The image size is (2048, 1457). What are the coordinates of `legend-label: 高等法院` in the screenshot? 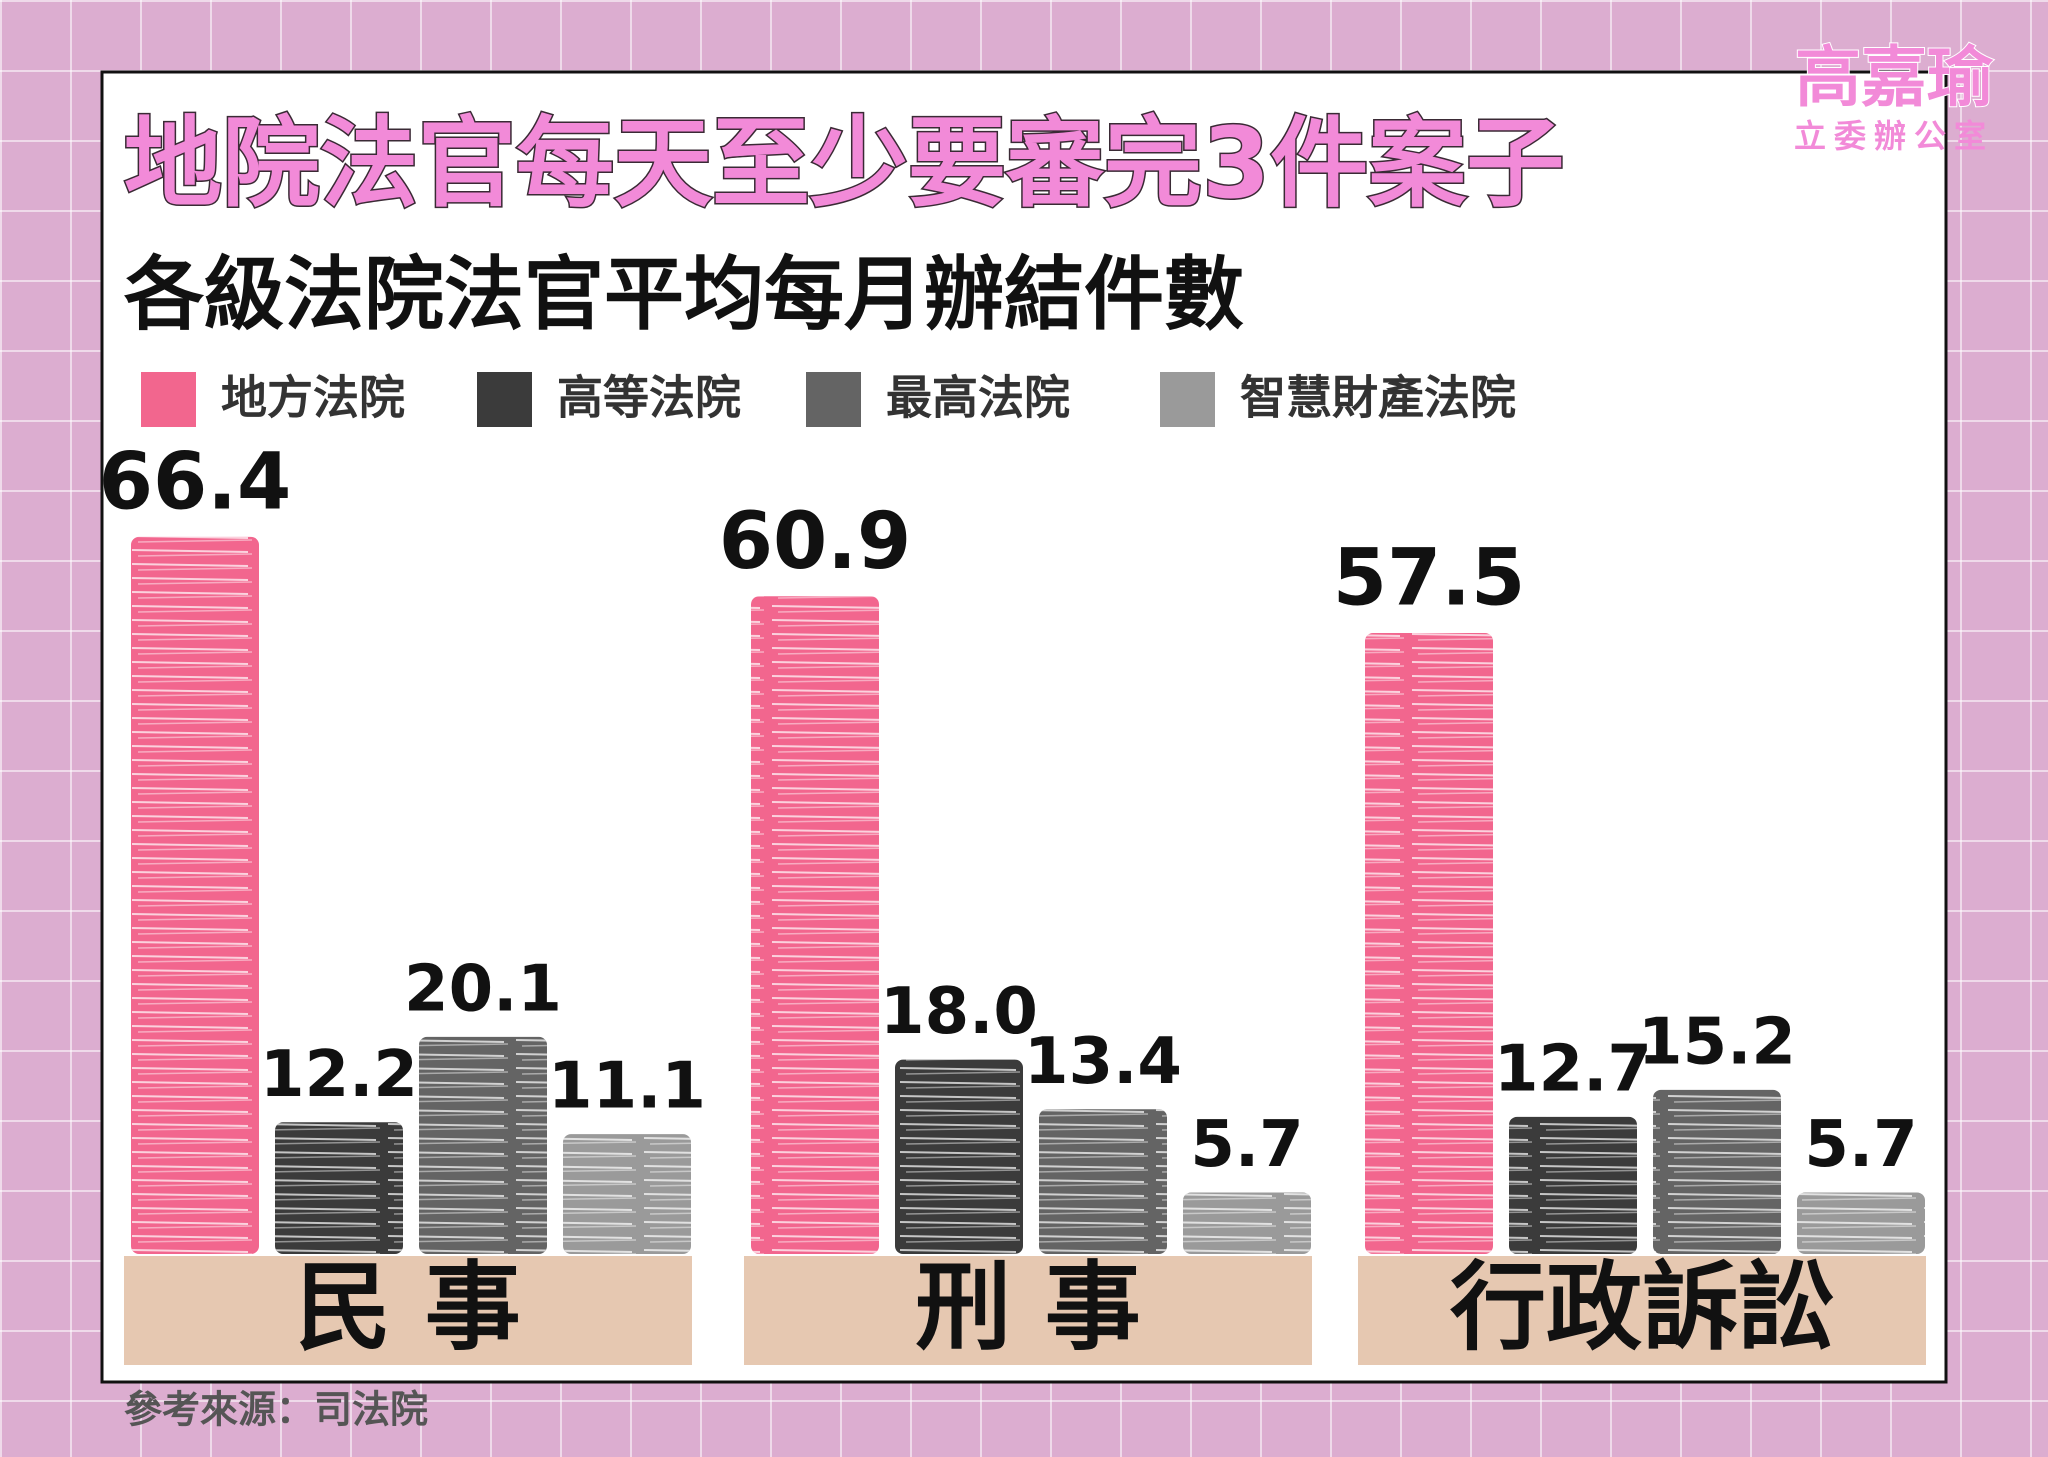 It's located at (649, 398).